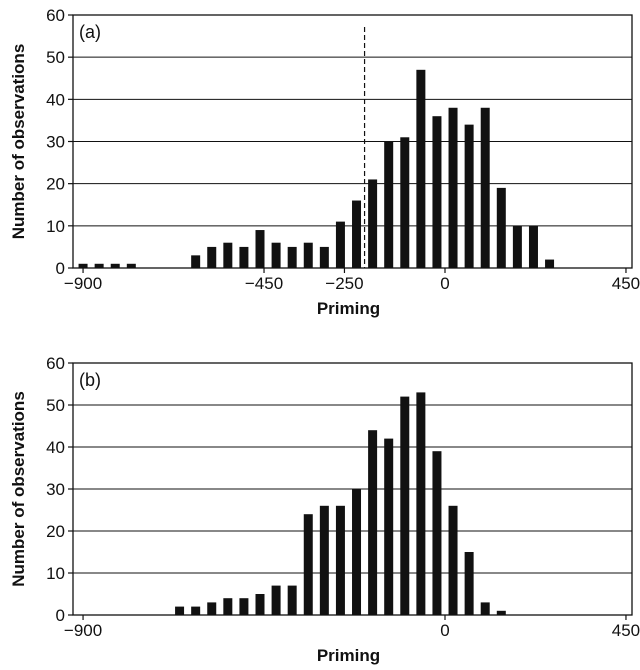 The height and width of the screenshot is (670, 640). I want to click on x-tick-label: −250, so click(344, 283).